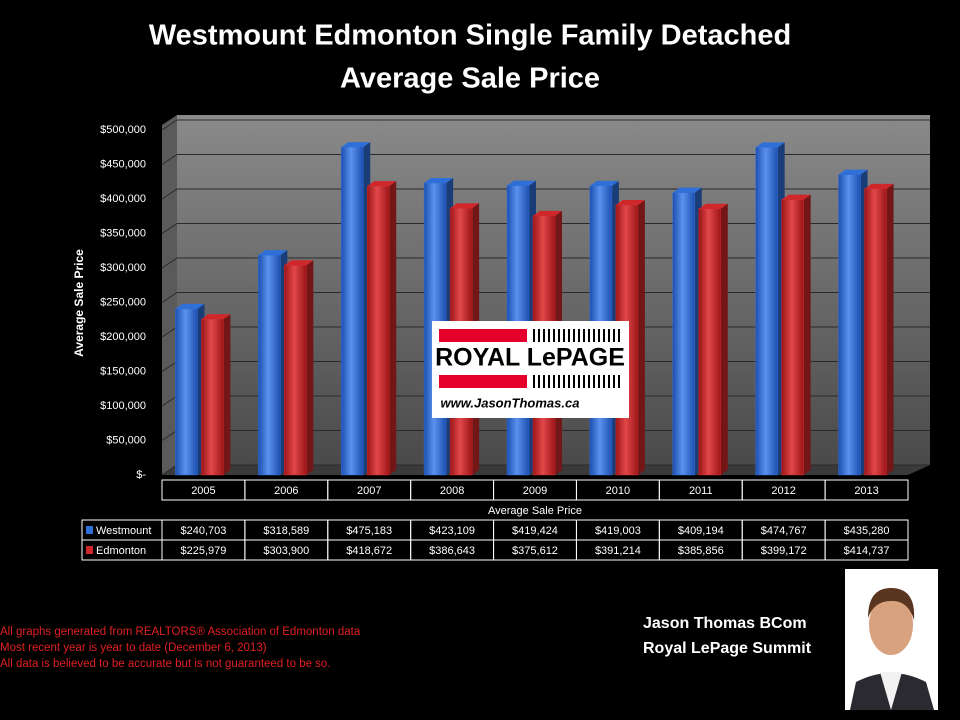 The width and height of the screenshot is (960, 720). I want to click on x-tick-label: 2010, so click(618, 491).